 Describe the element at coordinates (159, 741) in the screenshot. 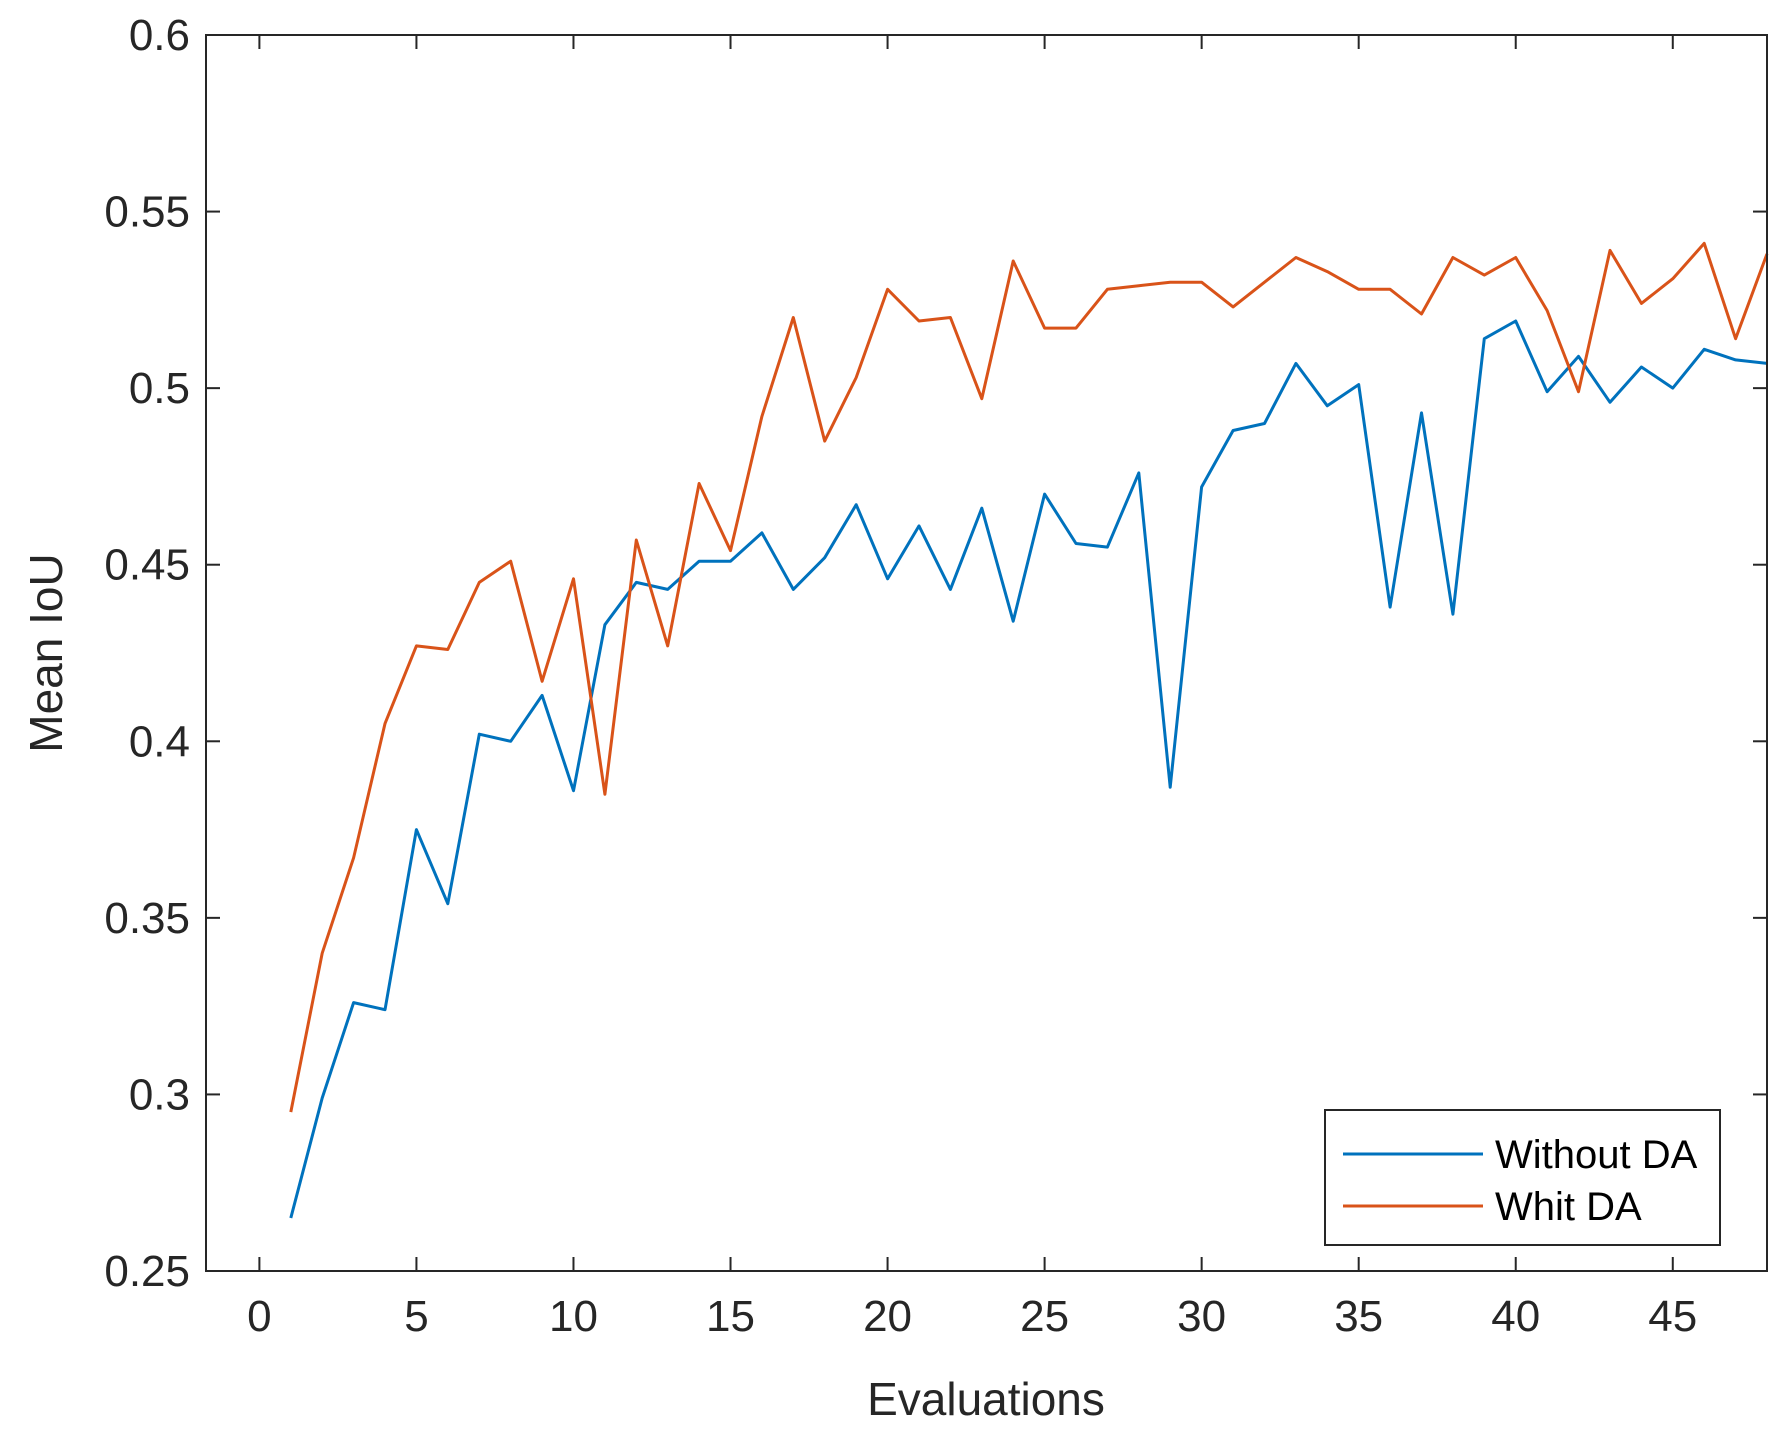

I see `y-tick-label: 0.4` at that location.